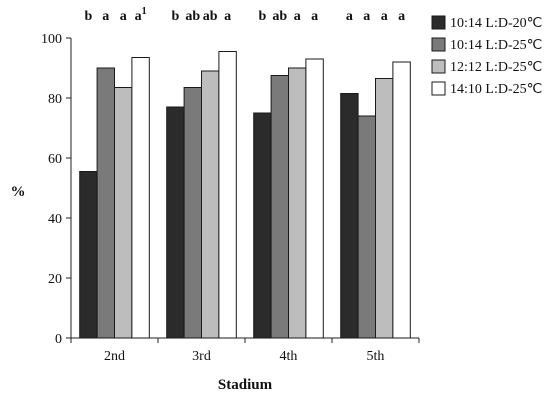  What do you see at coordinates (245, 15) in the screenshot?
I see `significance-labels: b a a a1 b ab ab a b ab a a a a a a` at bounding box center [245, 15].